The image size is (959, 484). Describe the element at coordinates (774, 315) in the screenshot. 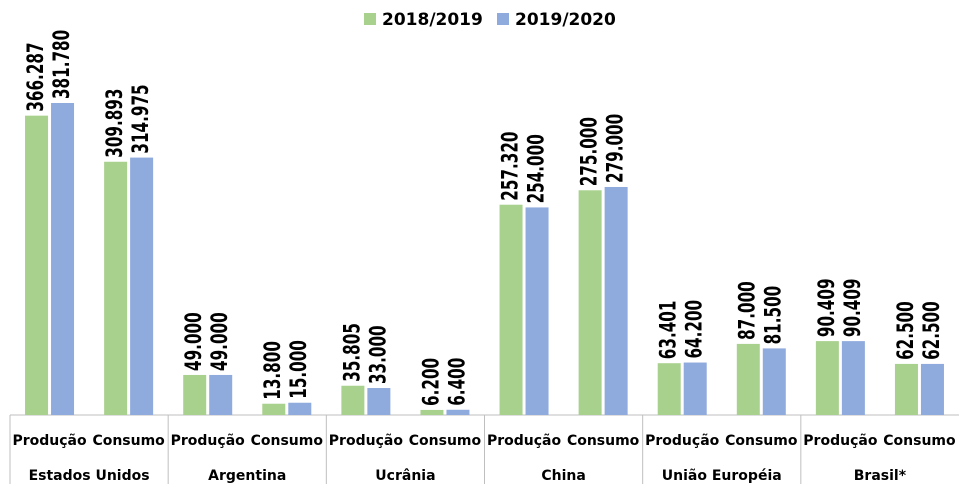

I see `data-label: 81.500` at that location.